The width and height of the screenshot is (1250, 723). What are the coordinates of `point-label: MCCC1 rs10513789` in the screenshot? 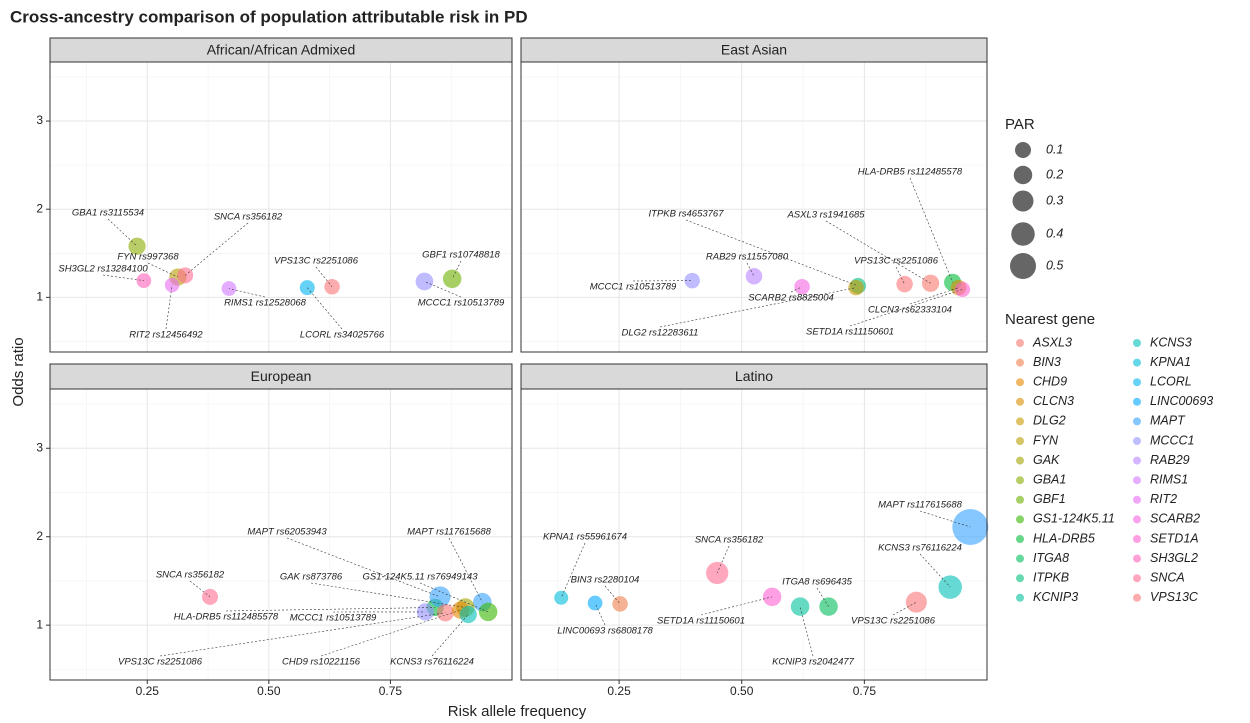 It's located at (633, 287).